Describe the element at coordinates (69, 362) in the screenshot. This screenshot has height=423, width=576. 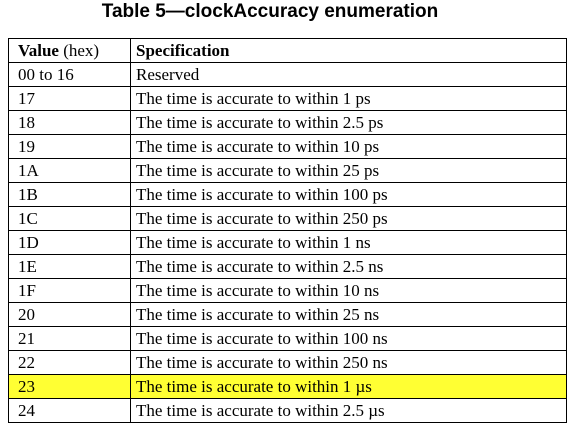
I see `value-cell: 22` at that location.